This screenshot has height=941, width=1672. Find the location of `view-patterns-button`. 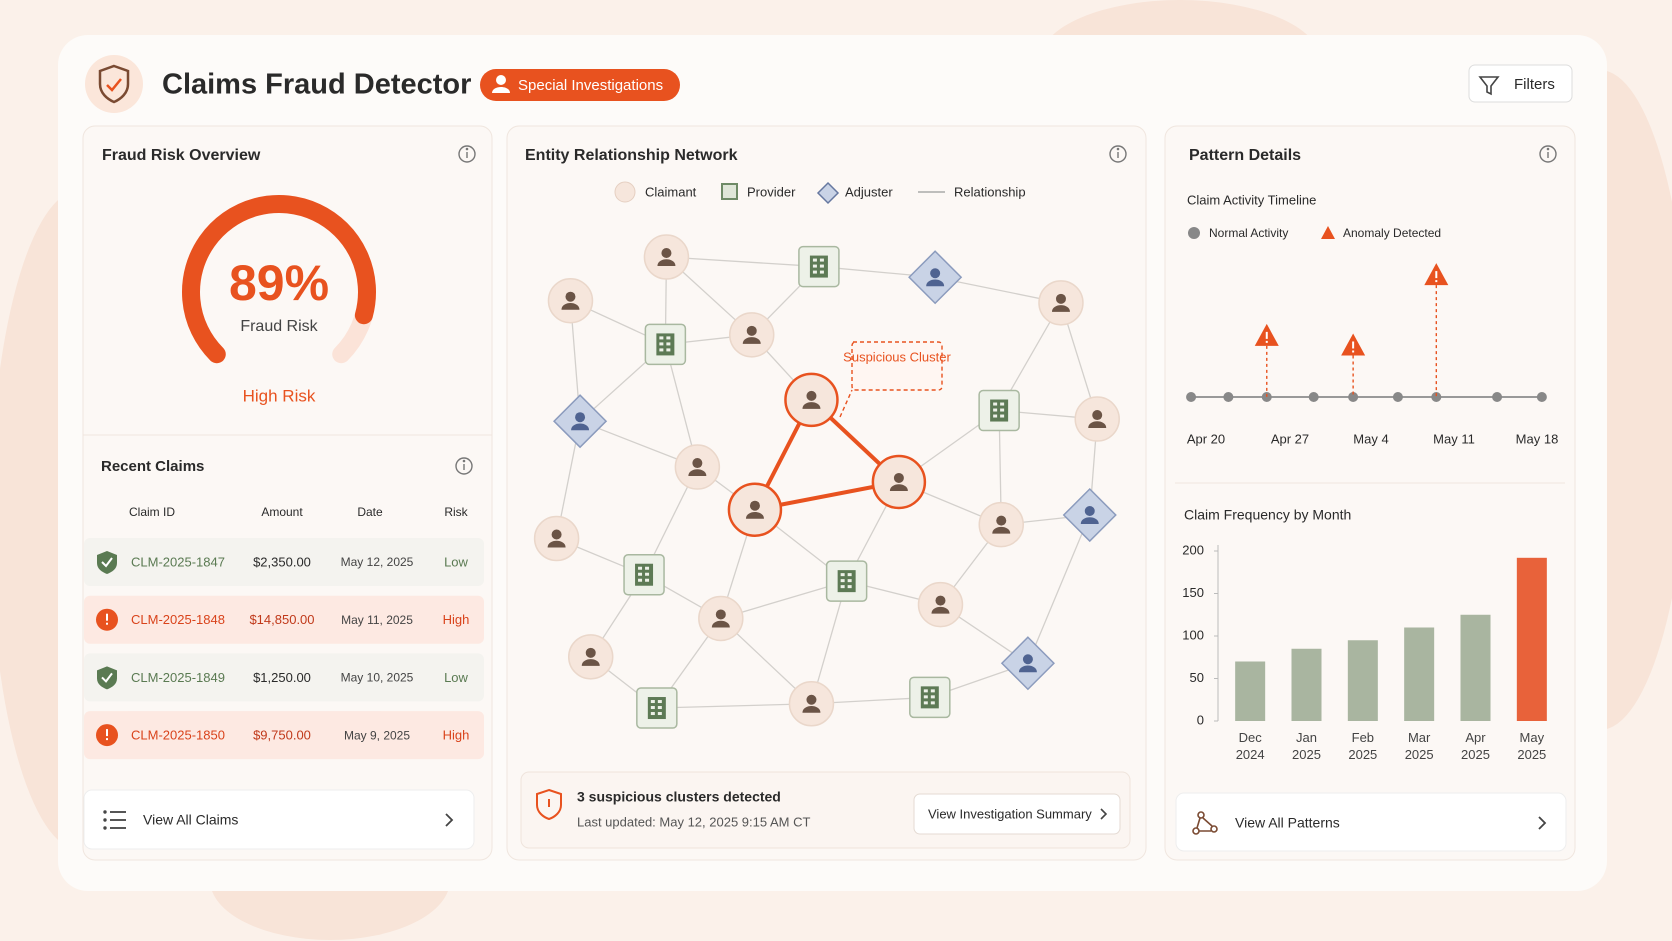

view-patterns-button is located at coordinates (1371, 822).